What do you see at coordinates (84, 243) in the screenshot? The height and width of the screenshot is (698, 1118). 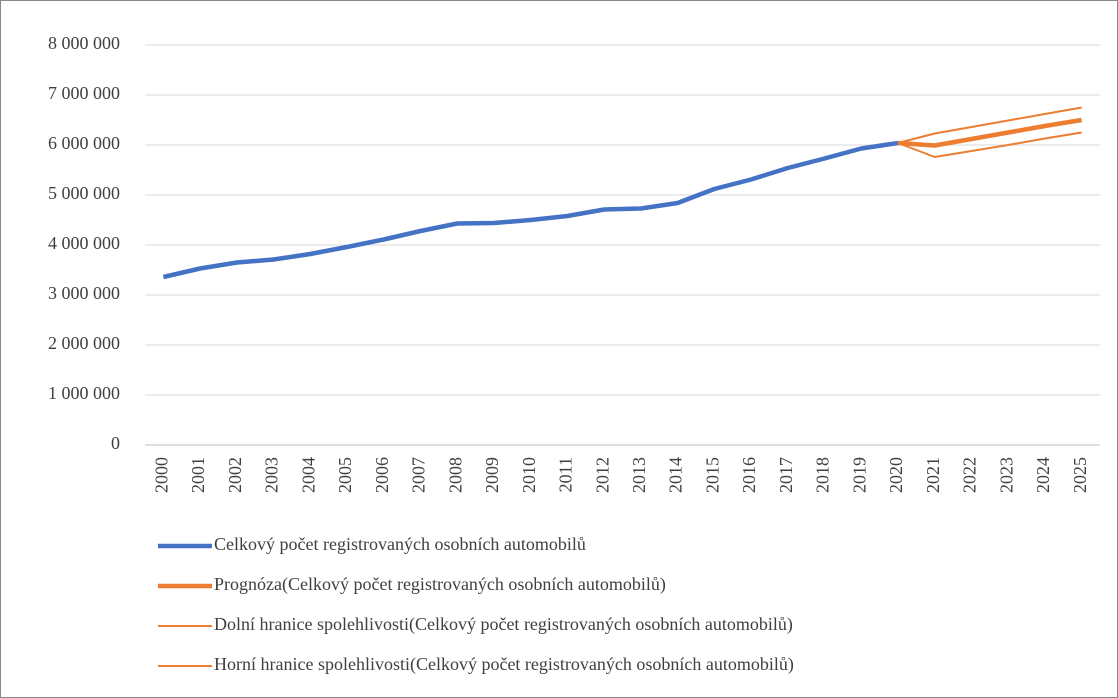 I see `y-tick-label: 4 000 000` at bounding box center [84, 243].